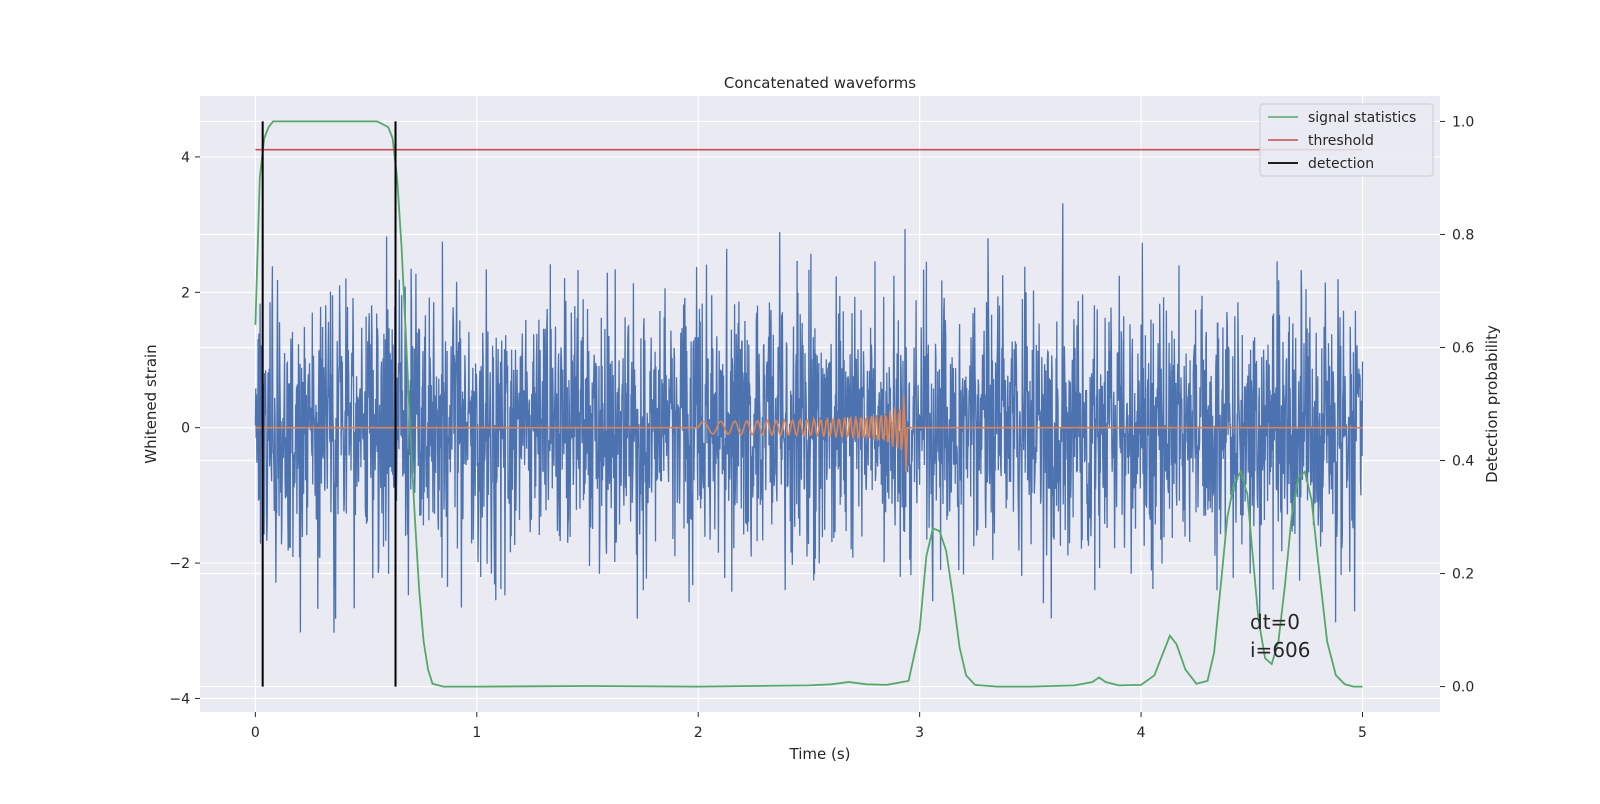  Describe the element at coordinates (476, 733) in the screenshot. I see `x-tick-label: 1` at that location.